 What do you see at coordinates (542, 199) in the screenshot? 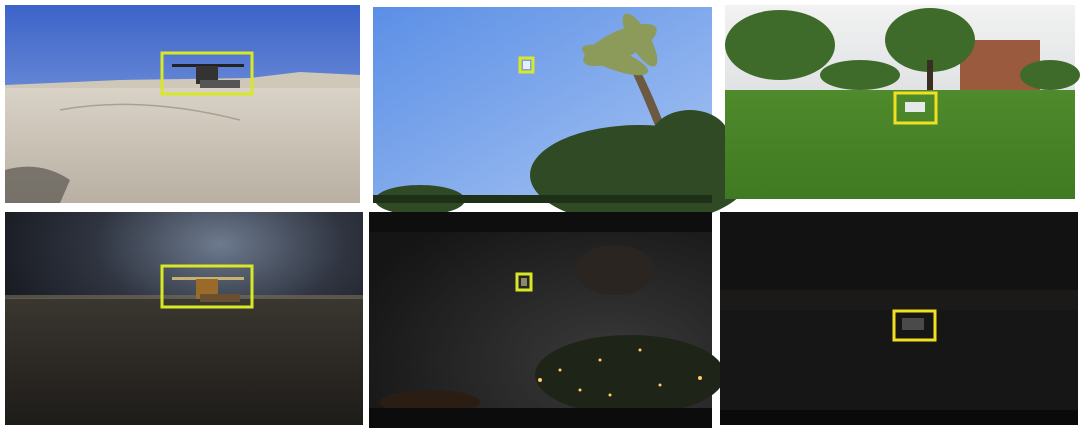
I see `foliage-base` at bounding box center [542, 199].